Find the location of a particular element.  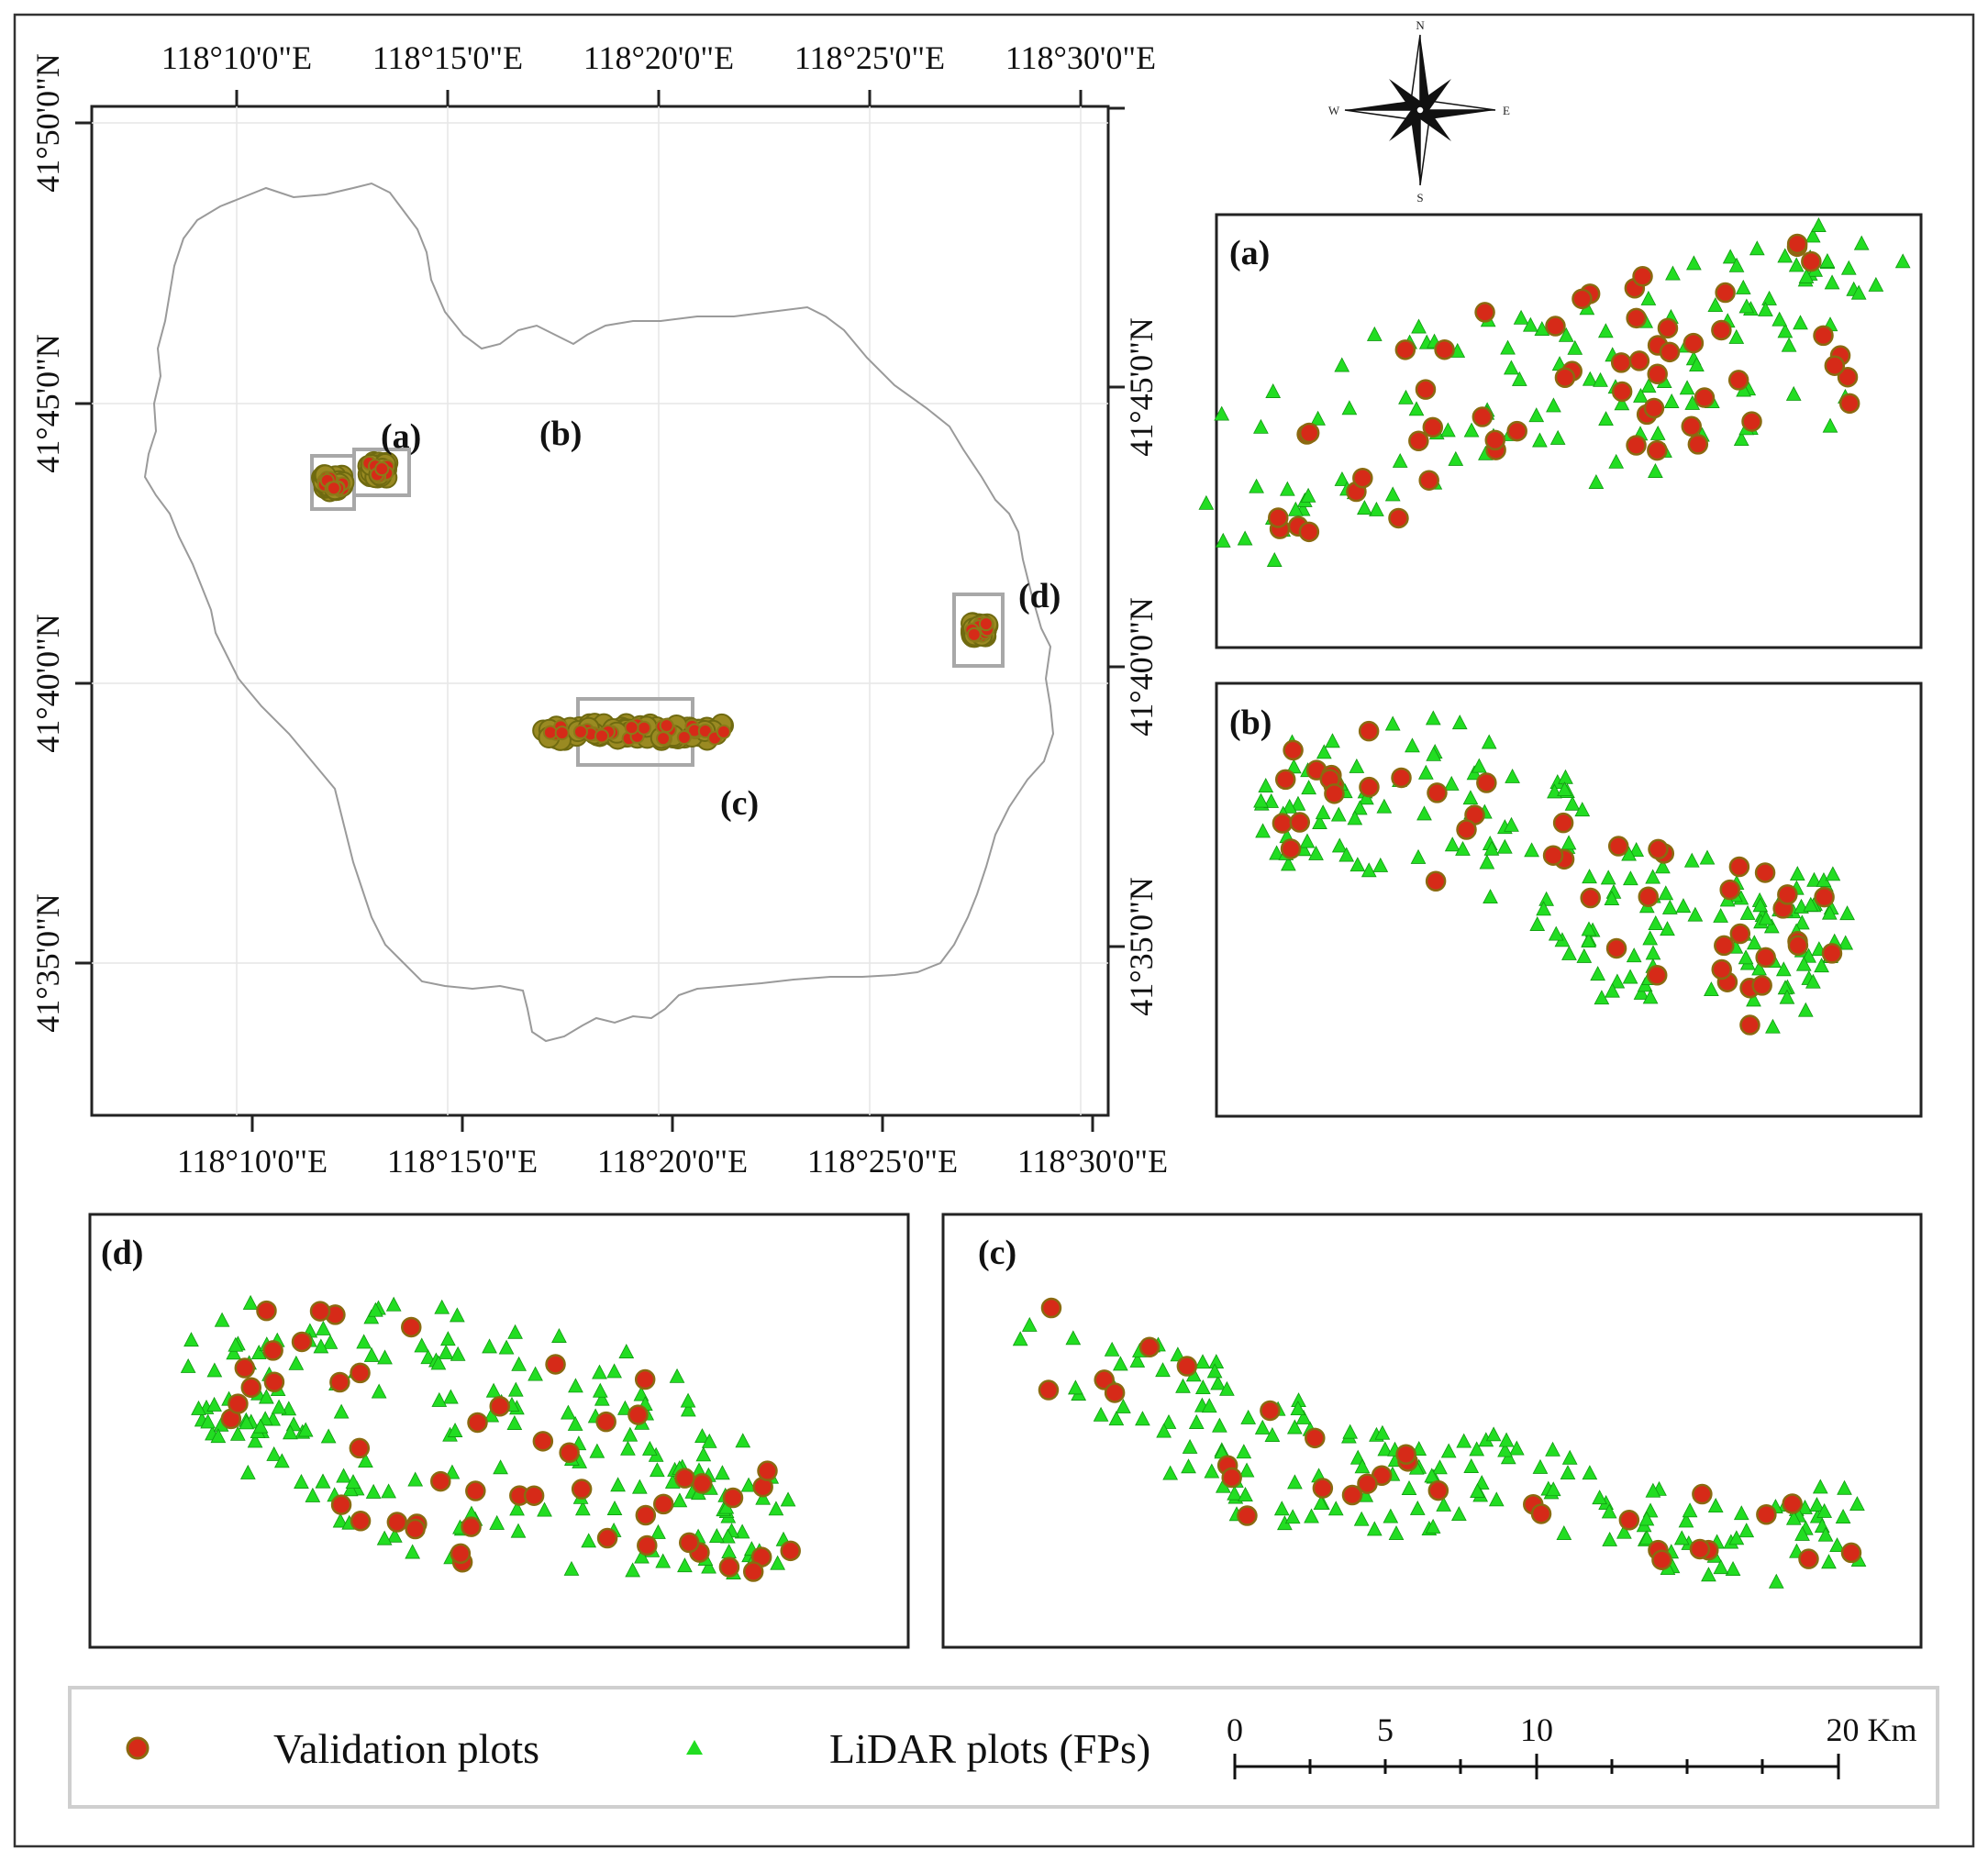

region-label-b: (b) is located at coordinates (560, 434).